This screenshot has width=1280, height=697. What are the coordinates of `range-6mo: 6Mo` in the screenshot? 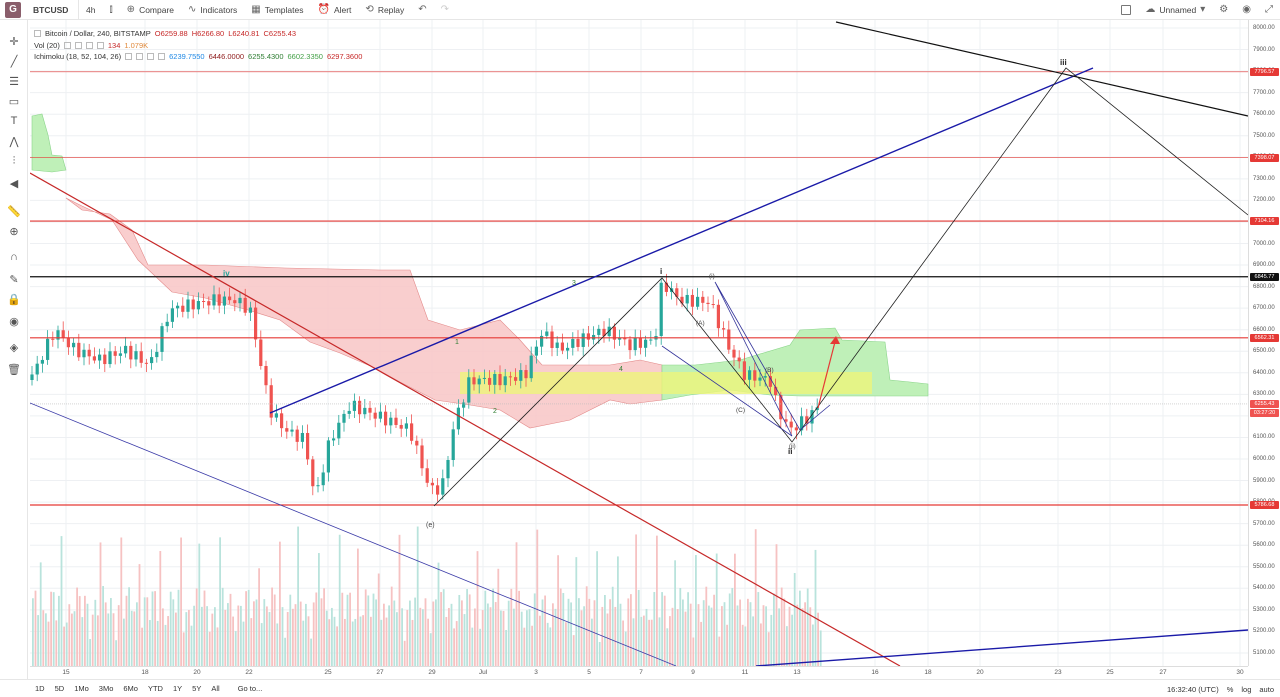 It's located at (130, 688).